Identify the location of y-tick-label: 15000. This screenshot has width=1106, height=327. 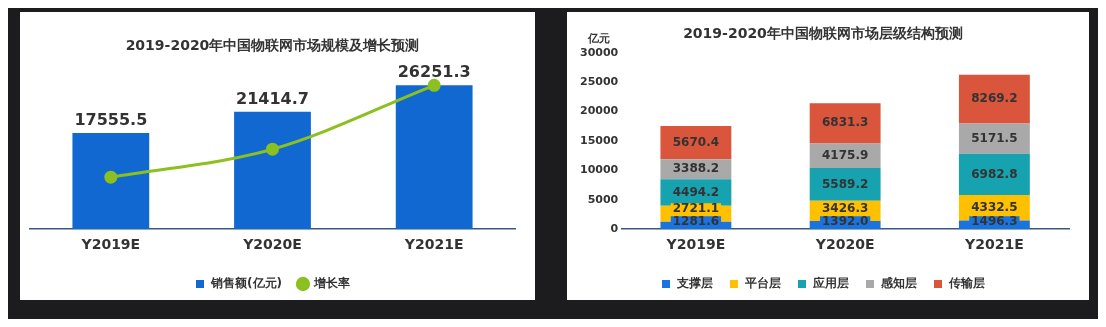
(599, 140).